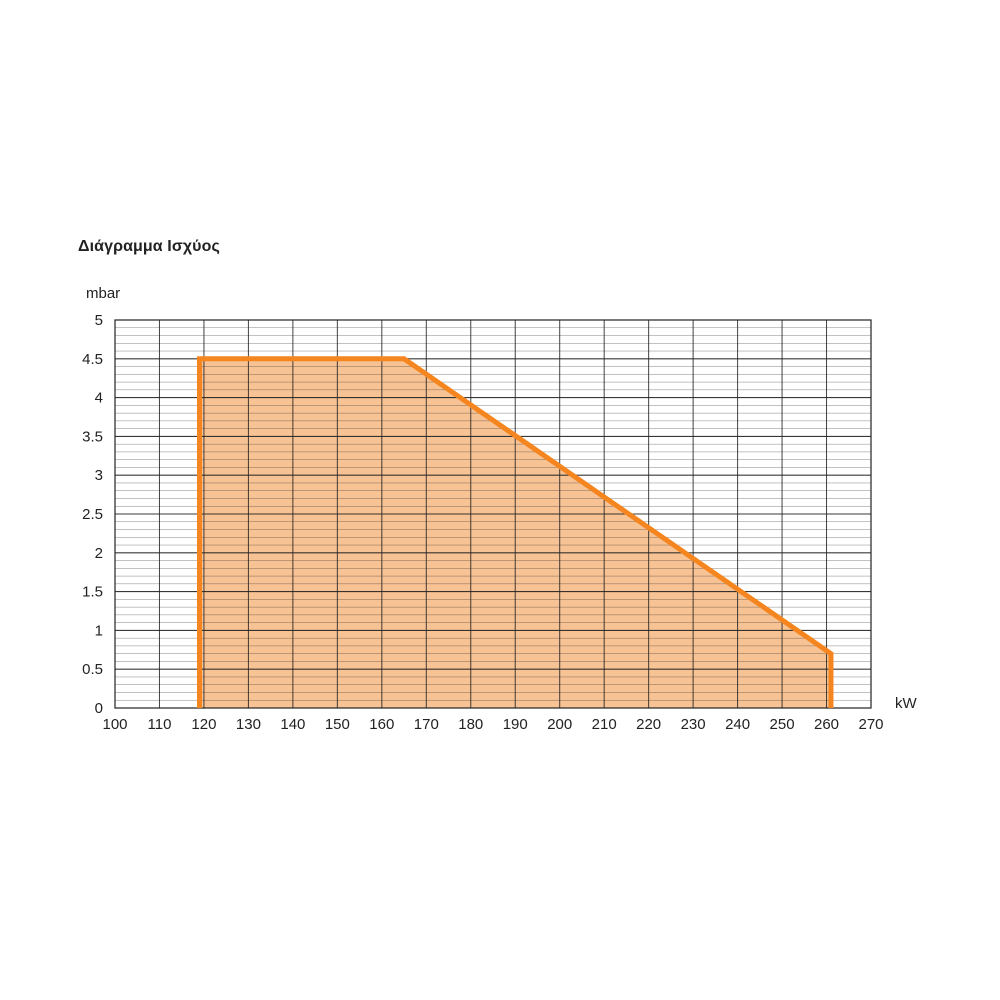 The image size is (1000, 1000). Describe the element at coordinates (92, 359) in the screenshot. I see `y-tick-label: 4.5` at that location.